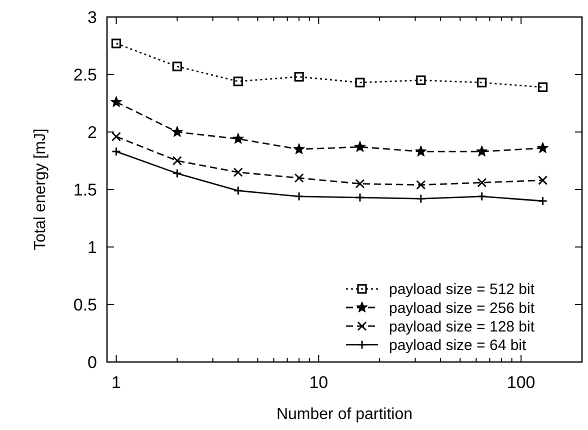  I want to click on y-tick-label: 0.5, so click(85, 304).